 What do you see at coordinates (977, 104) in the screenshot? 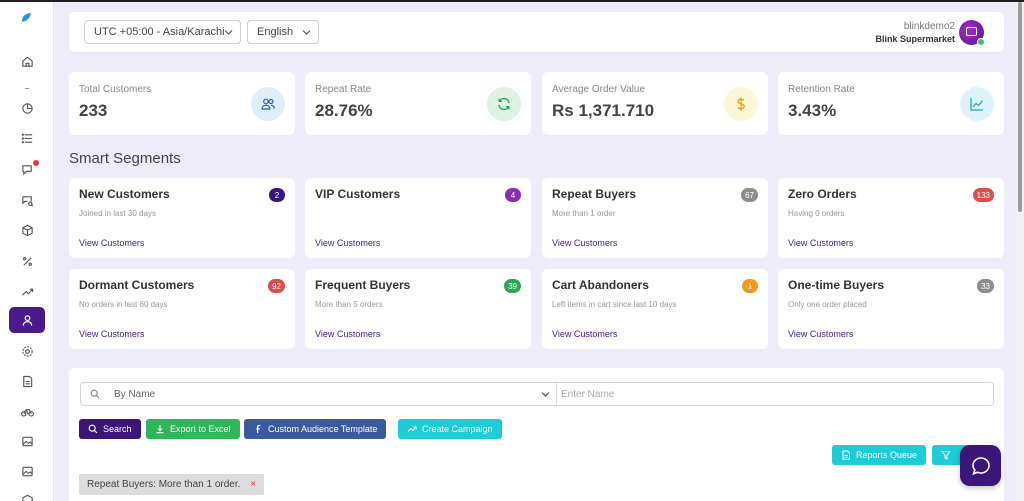
I see `chart-line-icon` at bounding box center [977, 104].